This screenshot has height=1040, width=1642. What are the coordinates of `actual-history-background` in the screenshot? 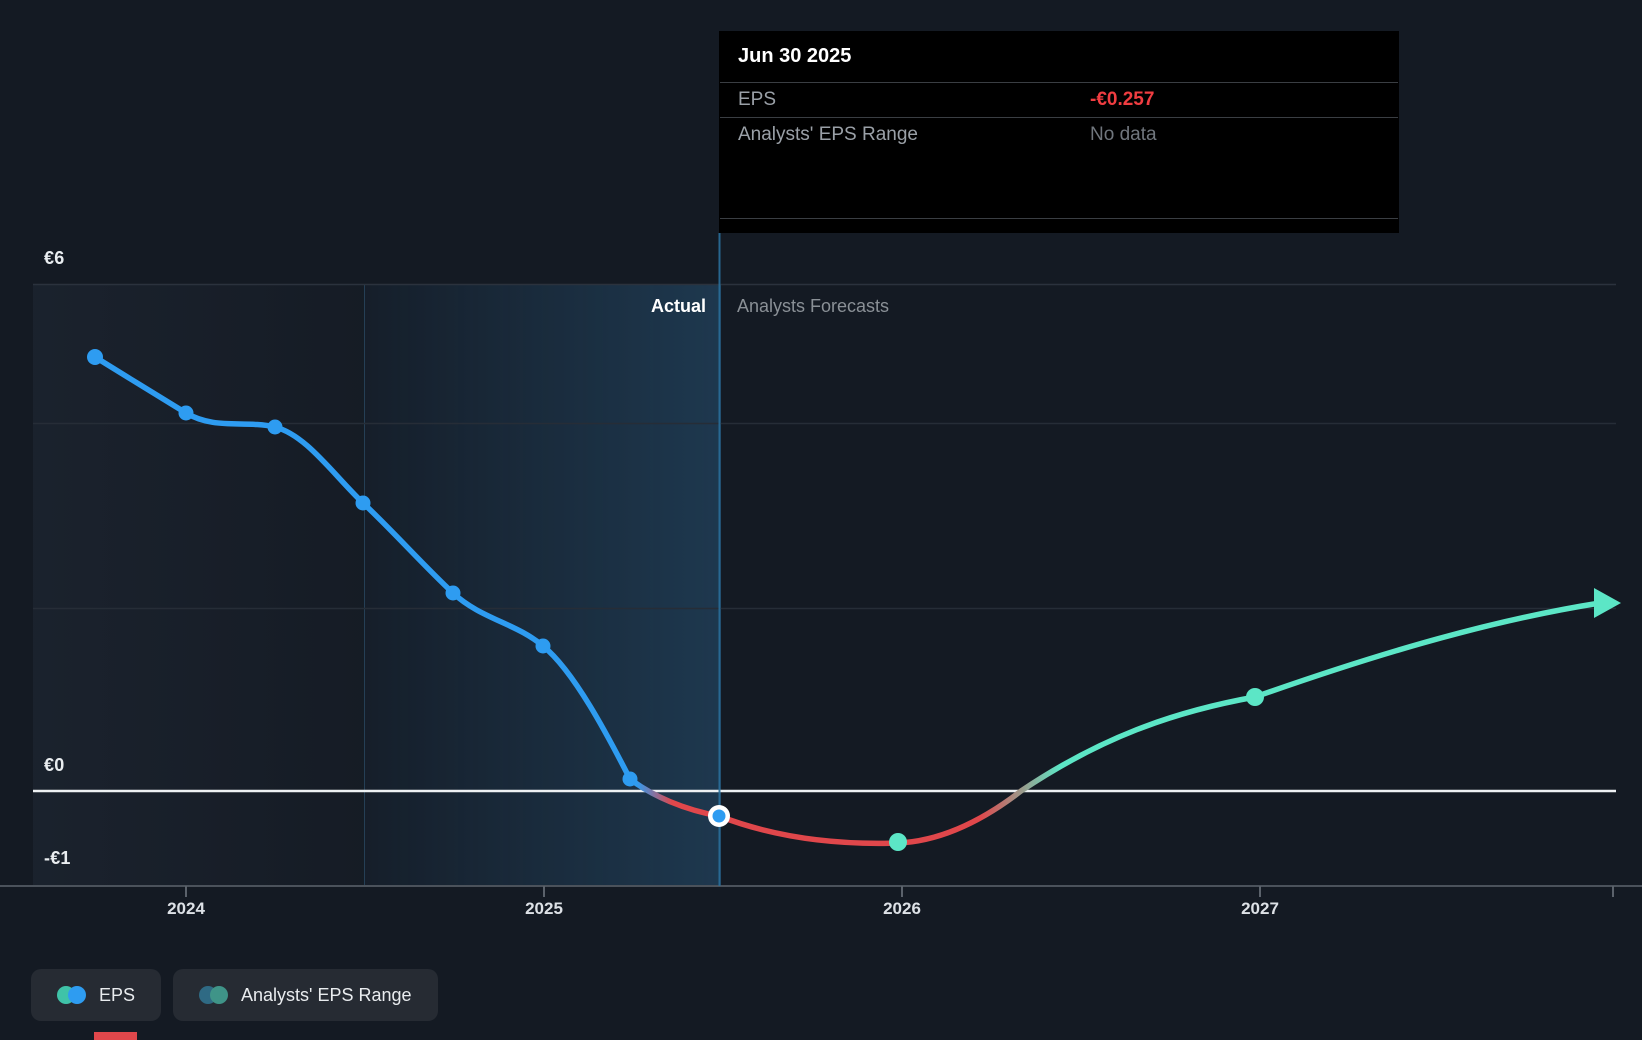 It's located at (198, 585).